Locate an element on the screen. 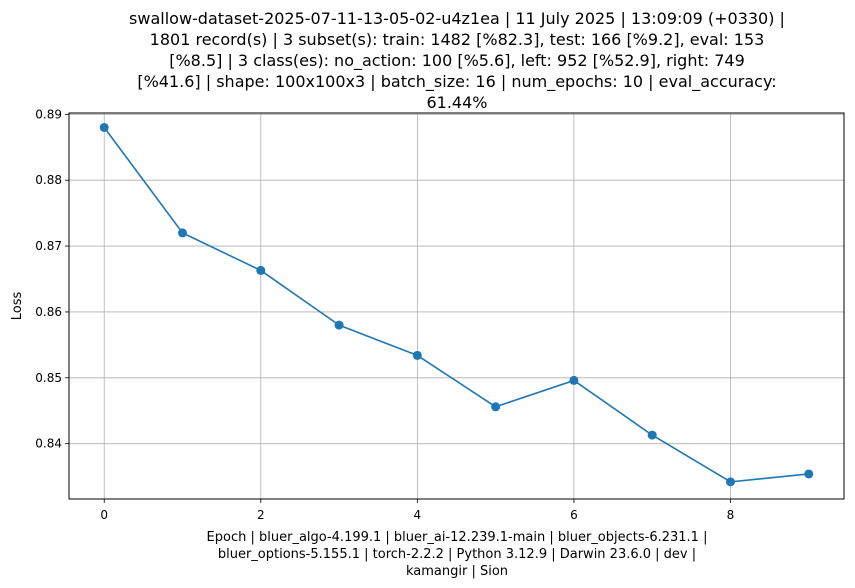 The image size is (855, 588). y-tick-label: 0.87 is located at coordinates (48, 246).